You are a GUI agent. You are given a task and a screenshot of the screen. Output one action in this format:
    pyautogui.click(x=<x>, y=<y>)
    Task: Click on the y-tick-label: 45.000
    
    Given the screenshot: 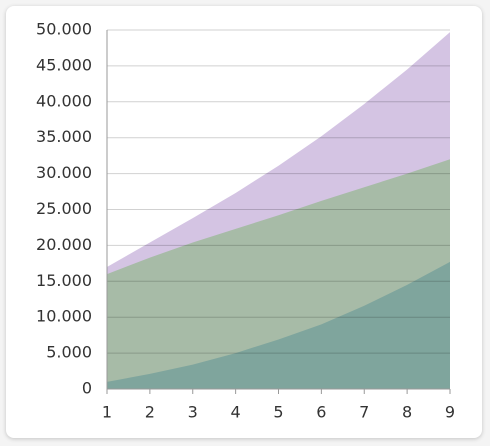 What is the action you would take?
    pyautogui.click(x=64, y=64)
    